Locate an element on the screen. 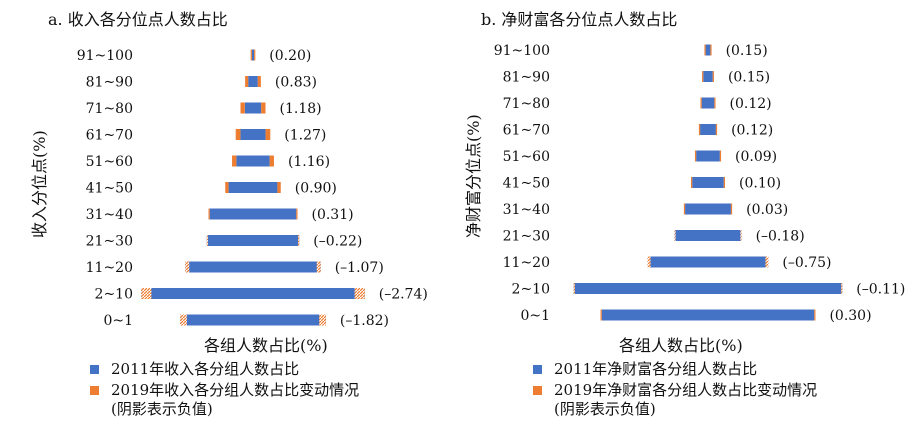 The height and width of the screenshot is (432, 918). legend-item: 2011年收入各分组人数占比 is located at coordinates (224, 369).